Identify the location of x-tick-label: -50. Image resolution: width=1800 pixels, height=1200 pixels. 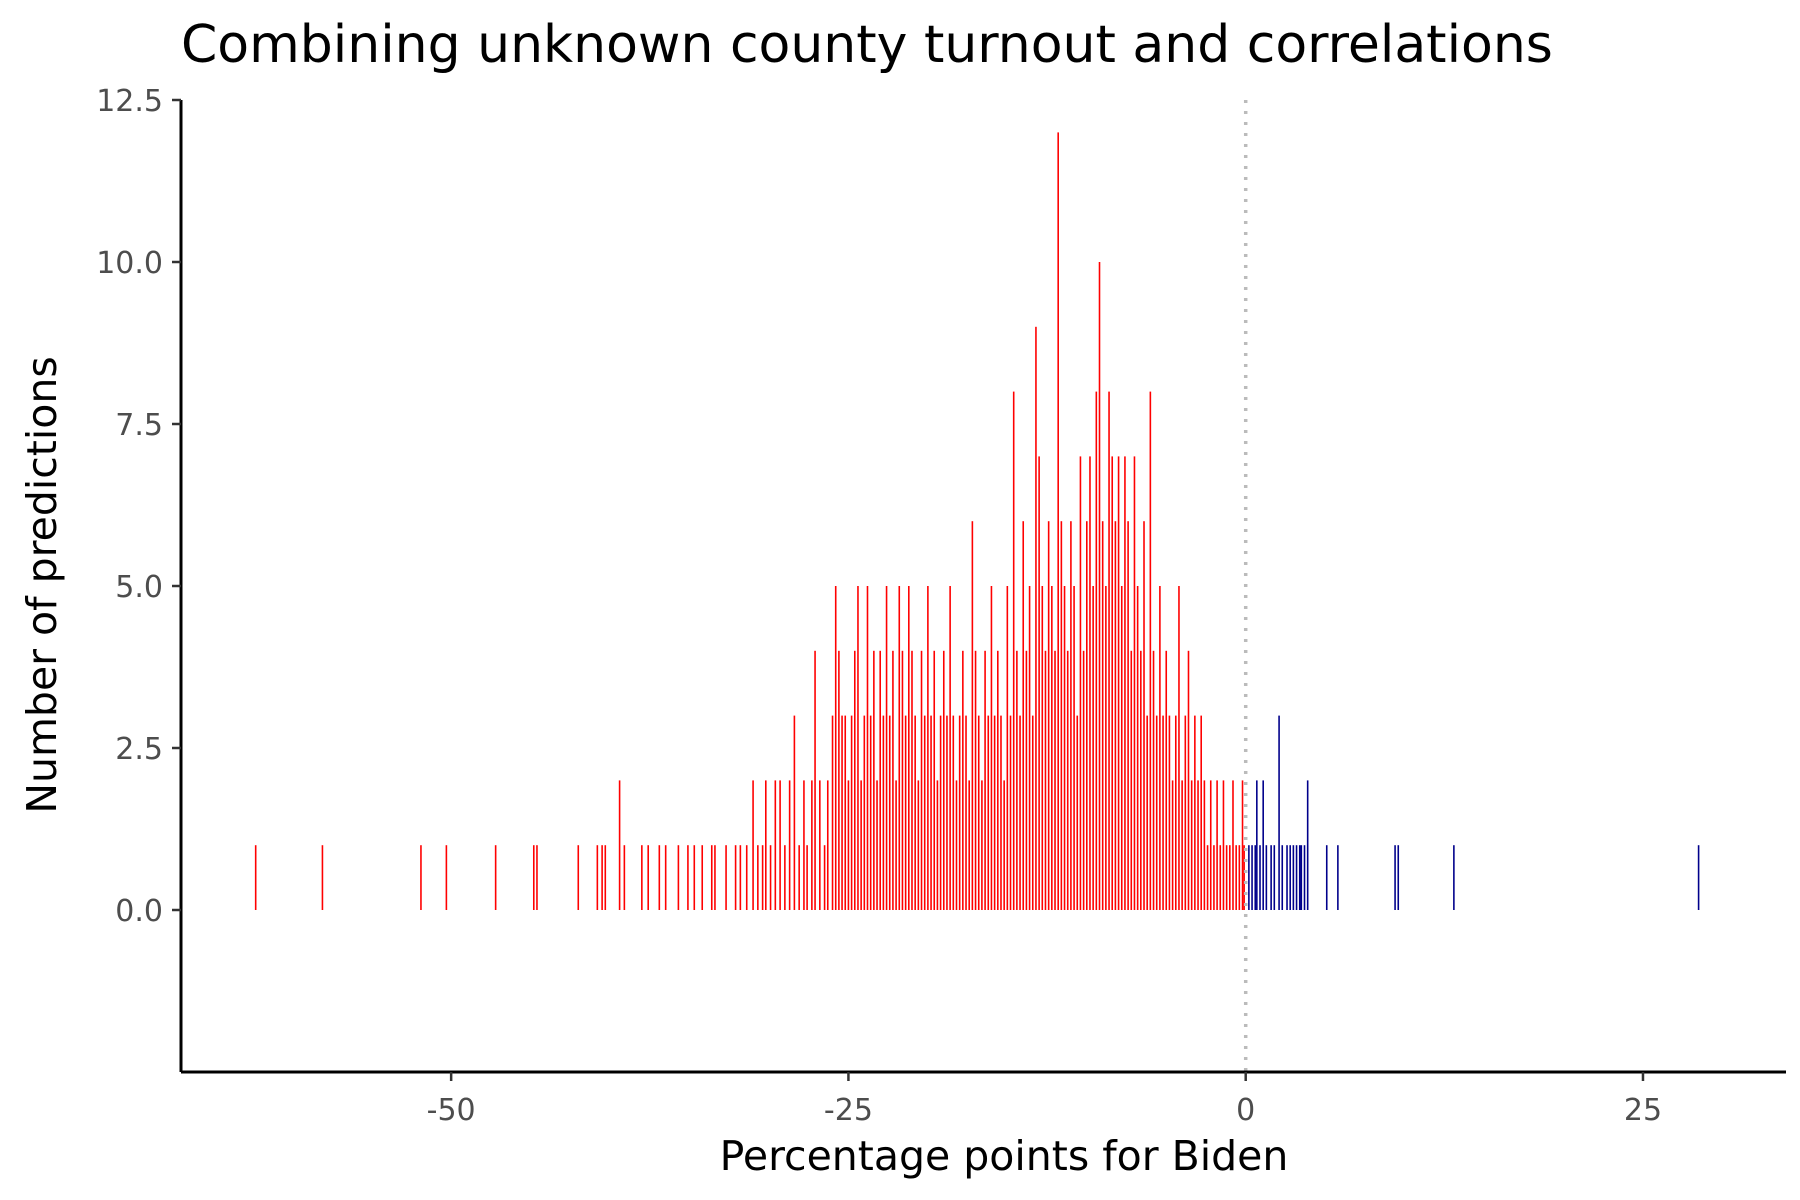
(451, 1110).